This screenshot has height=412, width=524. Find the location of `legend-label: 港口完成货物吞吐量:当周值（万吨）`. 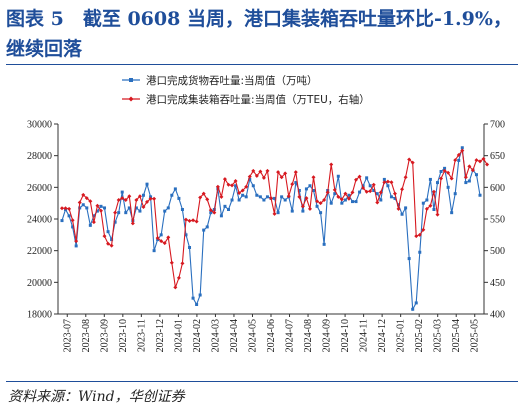

legend-label: 港口完成货物吞吐量:当周值（万吨） is located at coordinates (232, 80).